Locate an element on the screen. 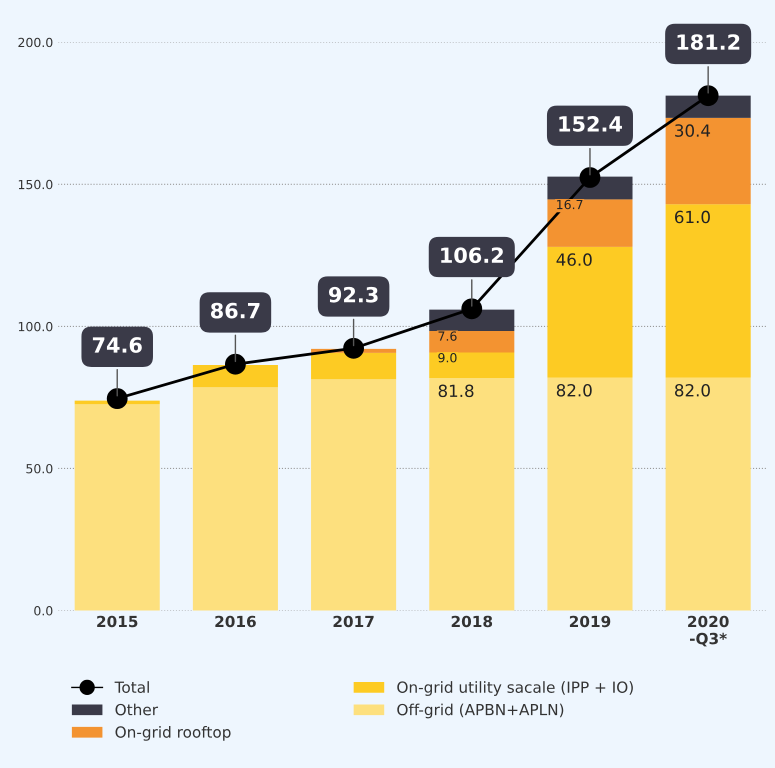 The image size is (775, 768). data-label: 74.6 is located at coordinates (117, 345).